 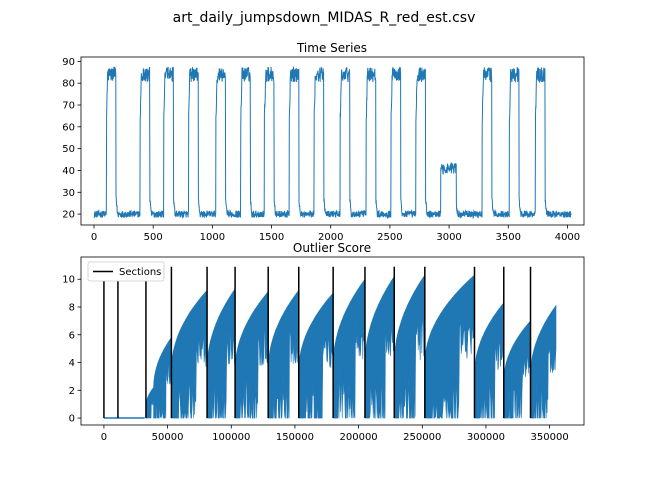 What do you see at coordinates (212, 237) in the screenshot?
I see `time-series-xtick-label: 1000` at bounding box center [212, 237].